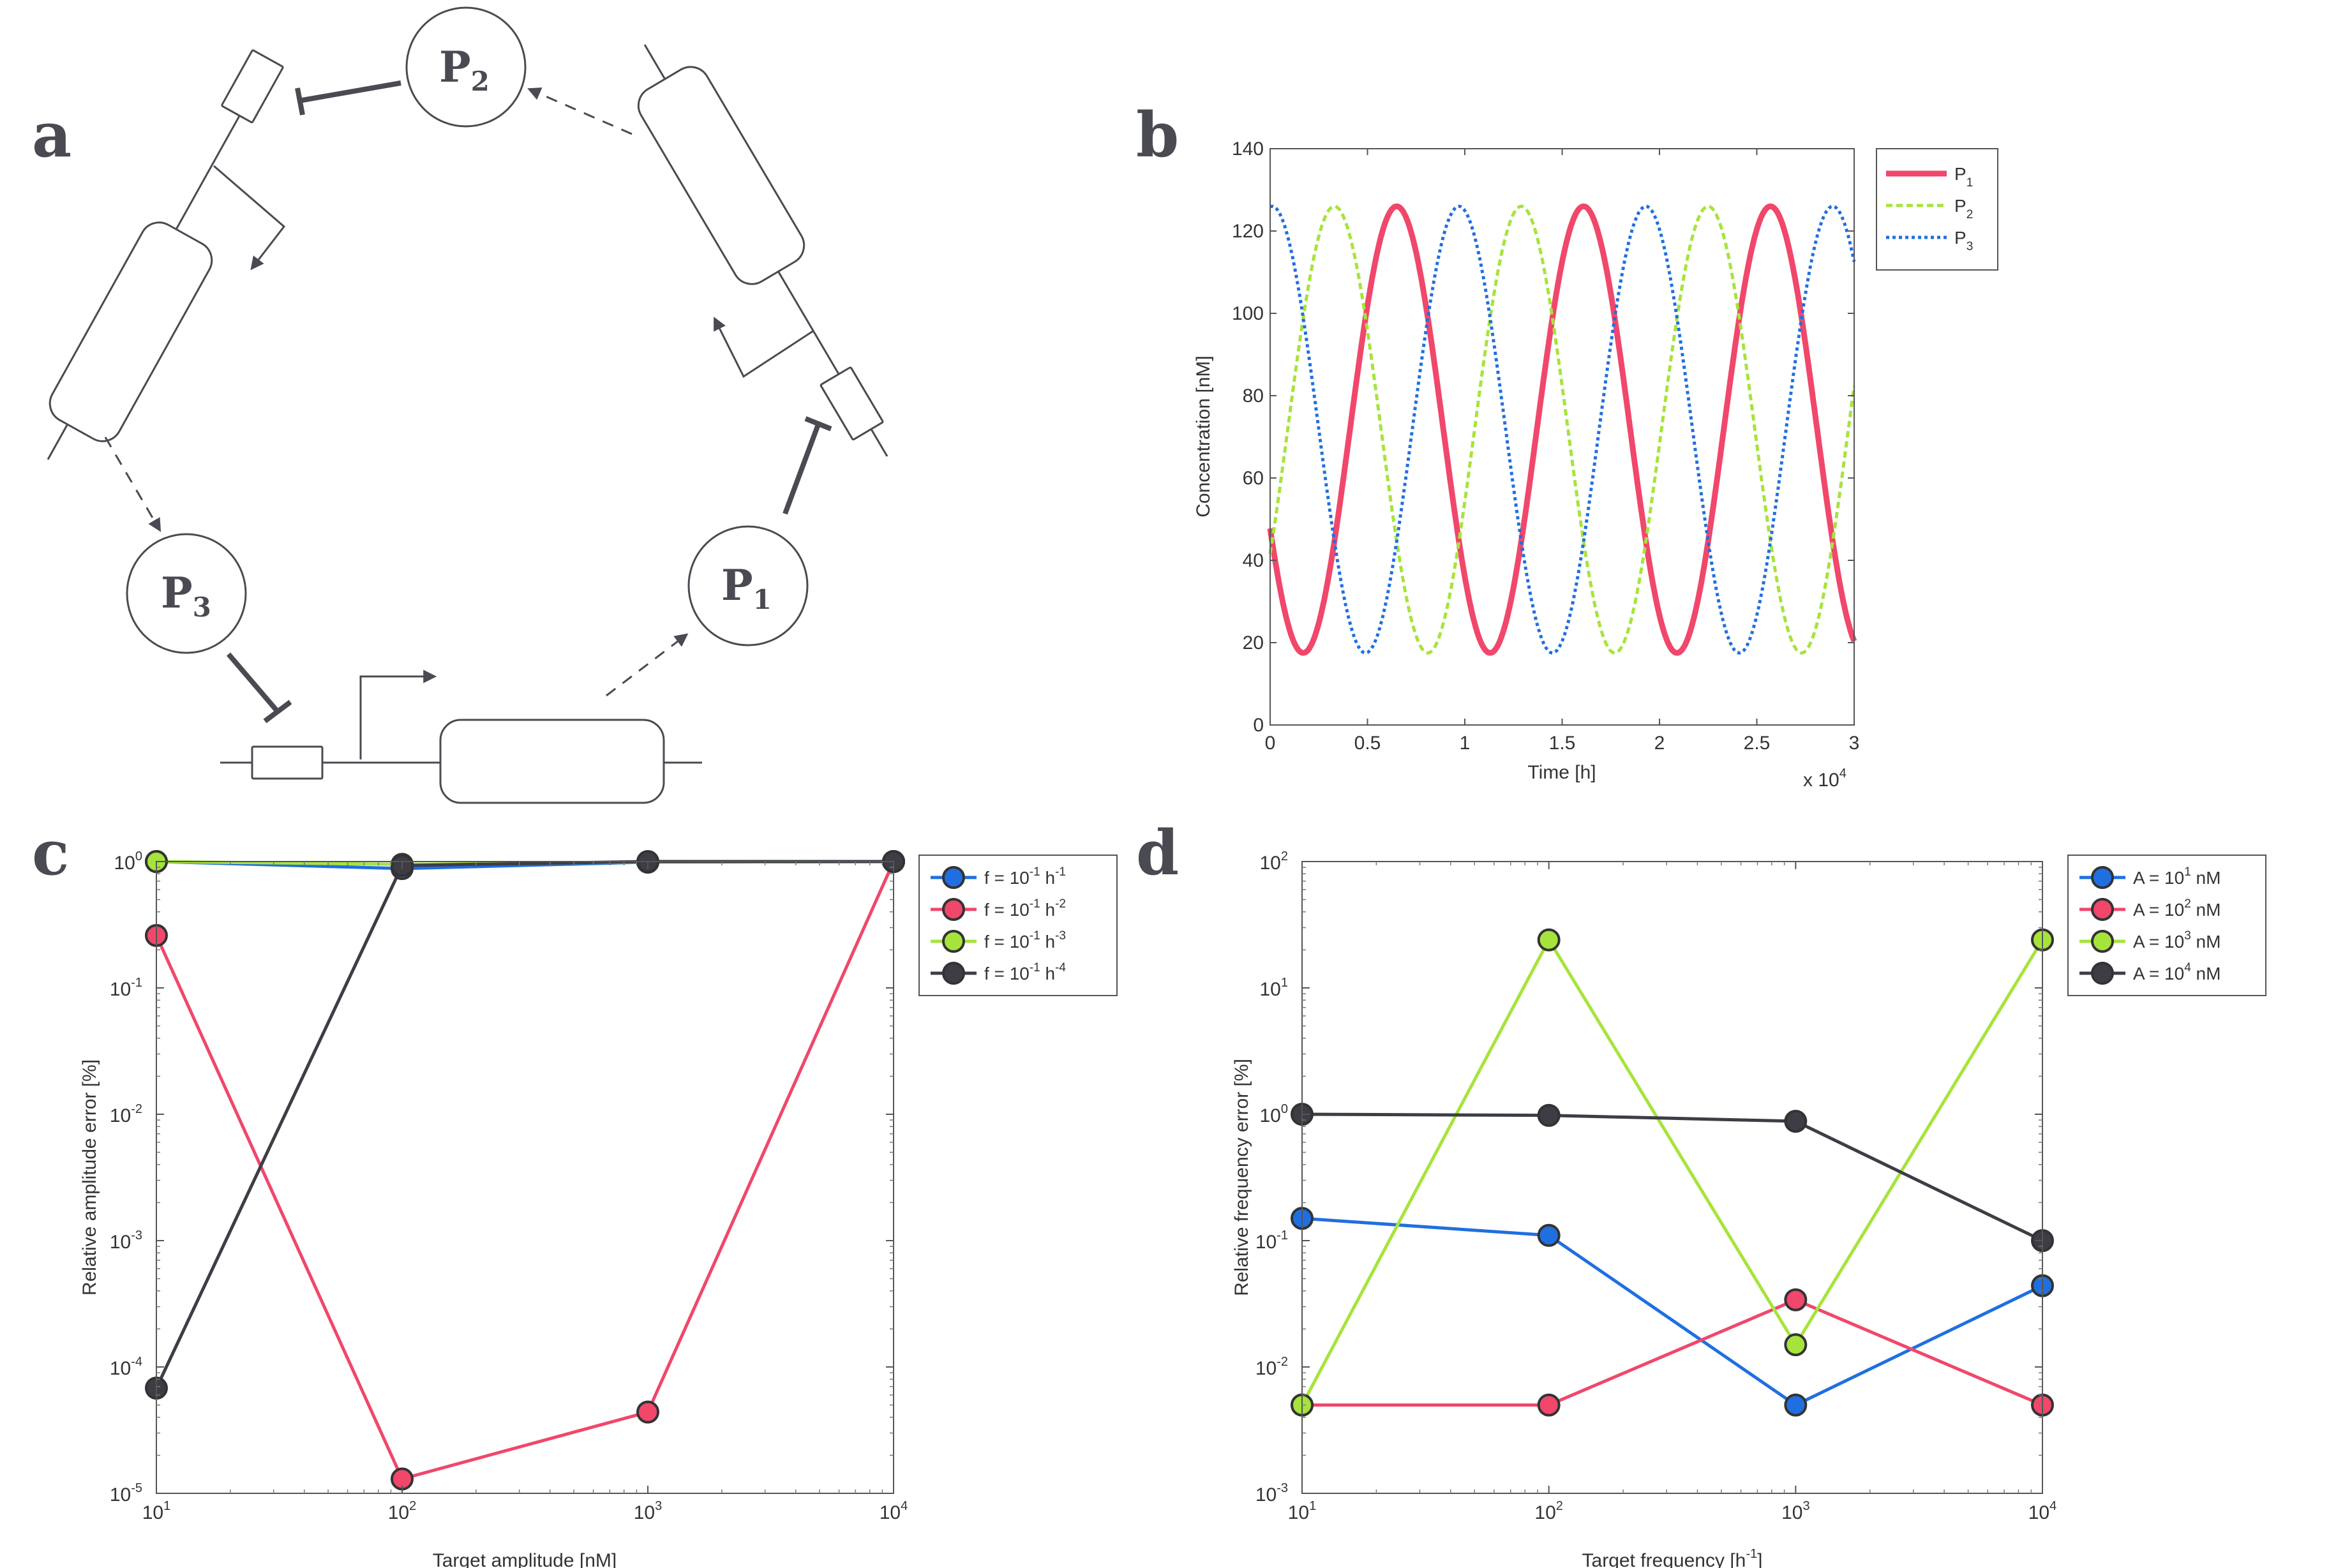 This screenshot has width=2352, height=1568. Describe the element at coordinates (126, 988) in the screenshot. I see `y-tick-label: 10-1` at that location.